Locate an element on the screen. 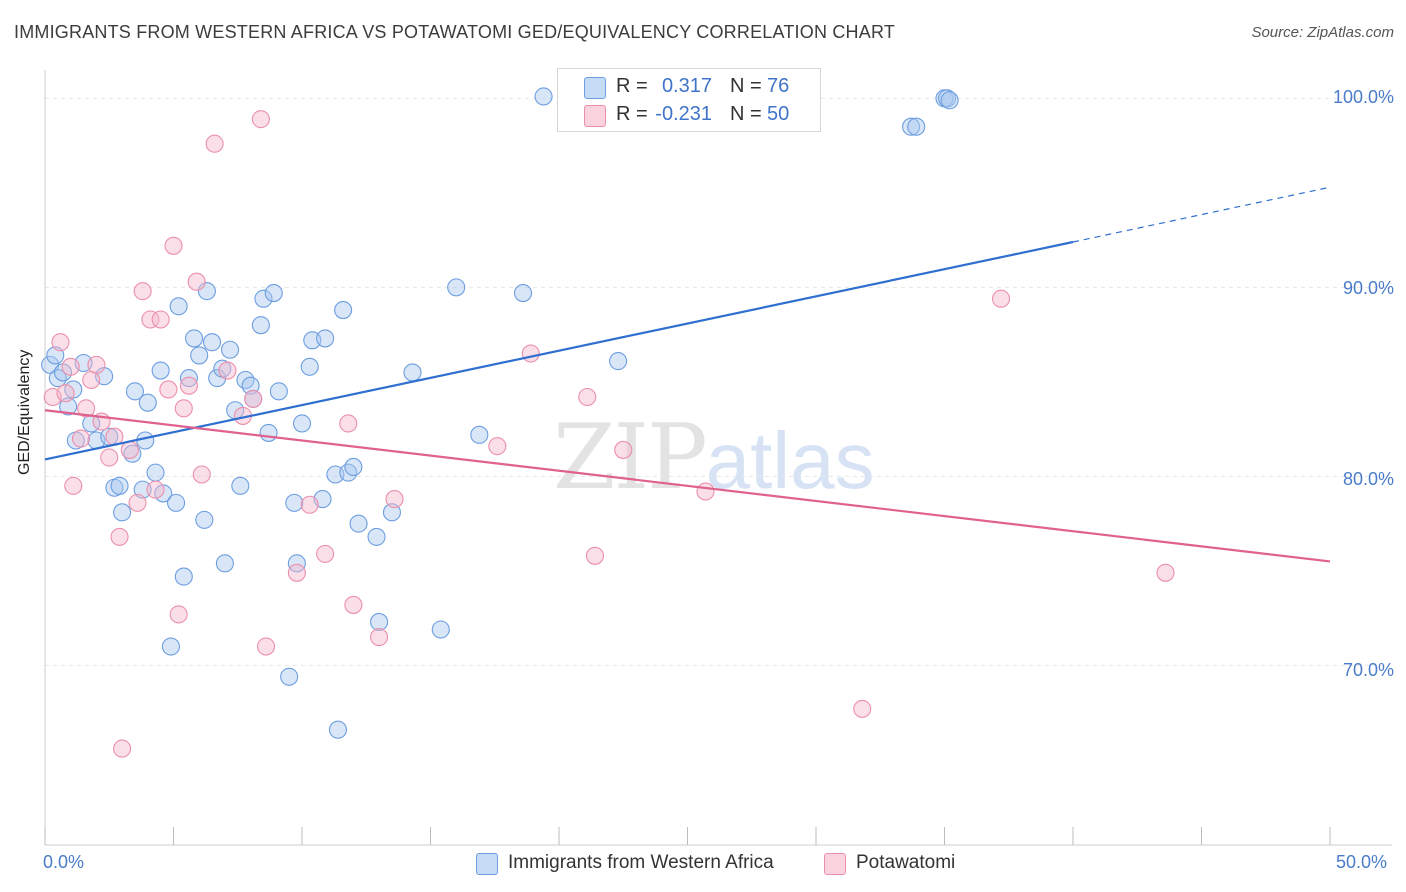  n-label: N = is located at coordinates (746, 86).